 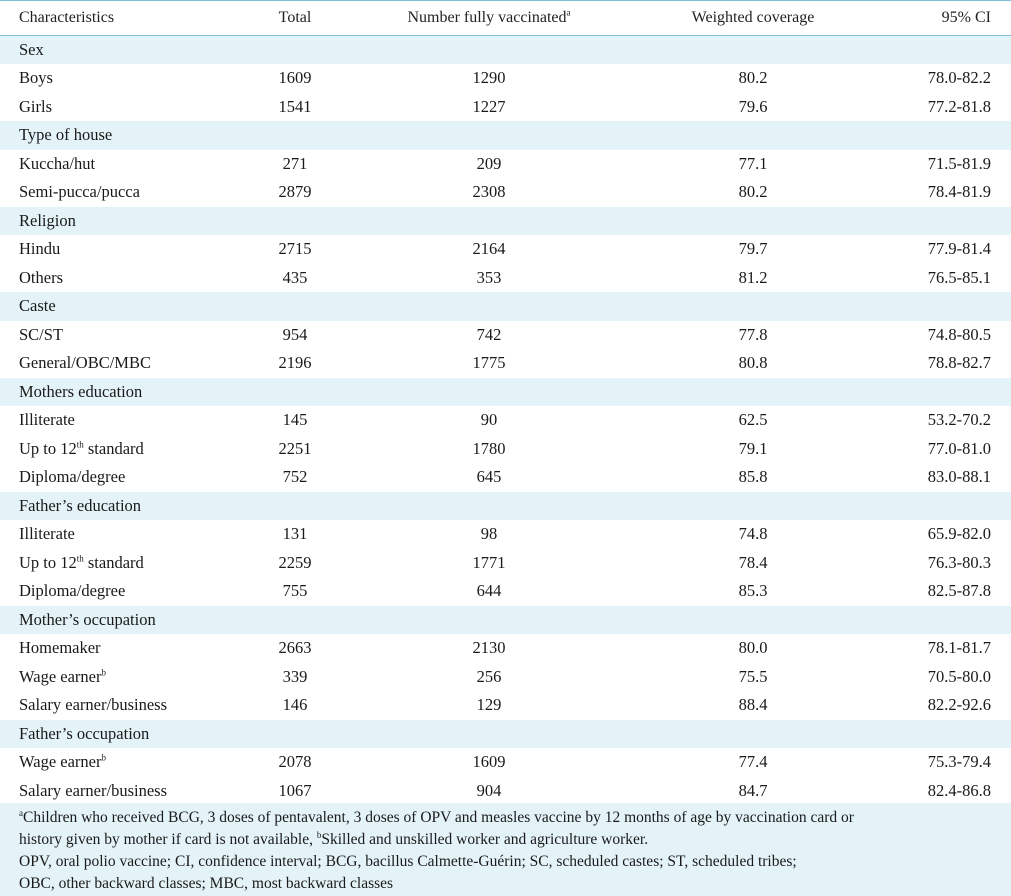 What do you see at coordinates (295, 790) in the screenshot?
I see `cell-total: 1067` at bounding box center [295, 790].